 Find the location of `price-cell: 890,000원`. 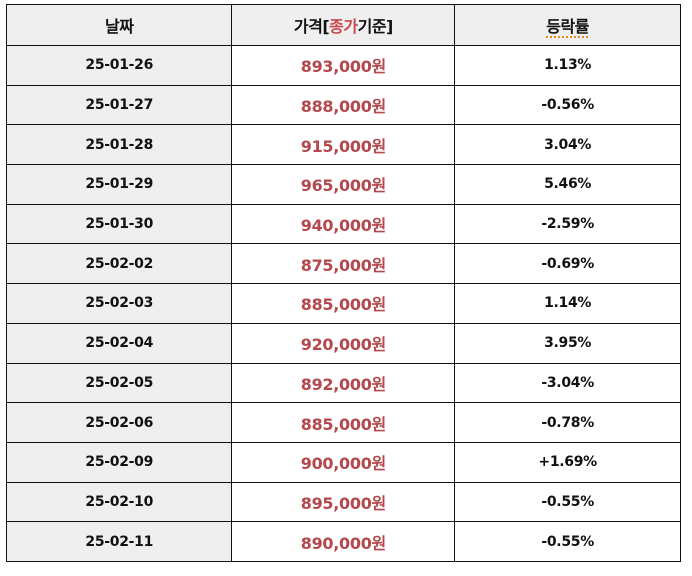

price-cell: 890,000원 is located at coordinates (343, 541).